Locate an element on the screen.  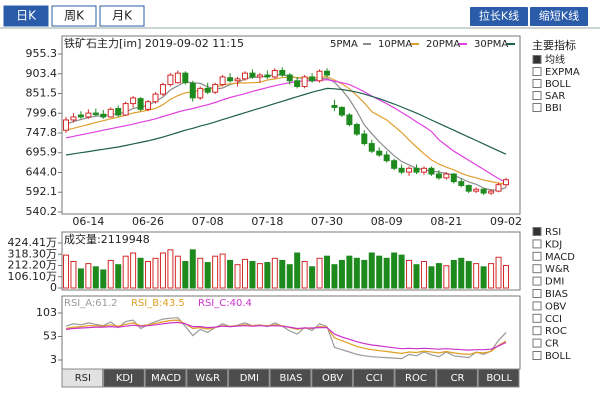
indicator-label: 均线 is located at coordinates (555, 59).